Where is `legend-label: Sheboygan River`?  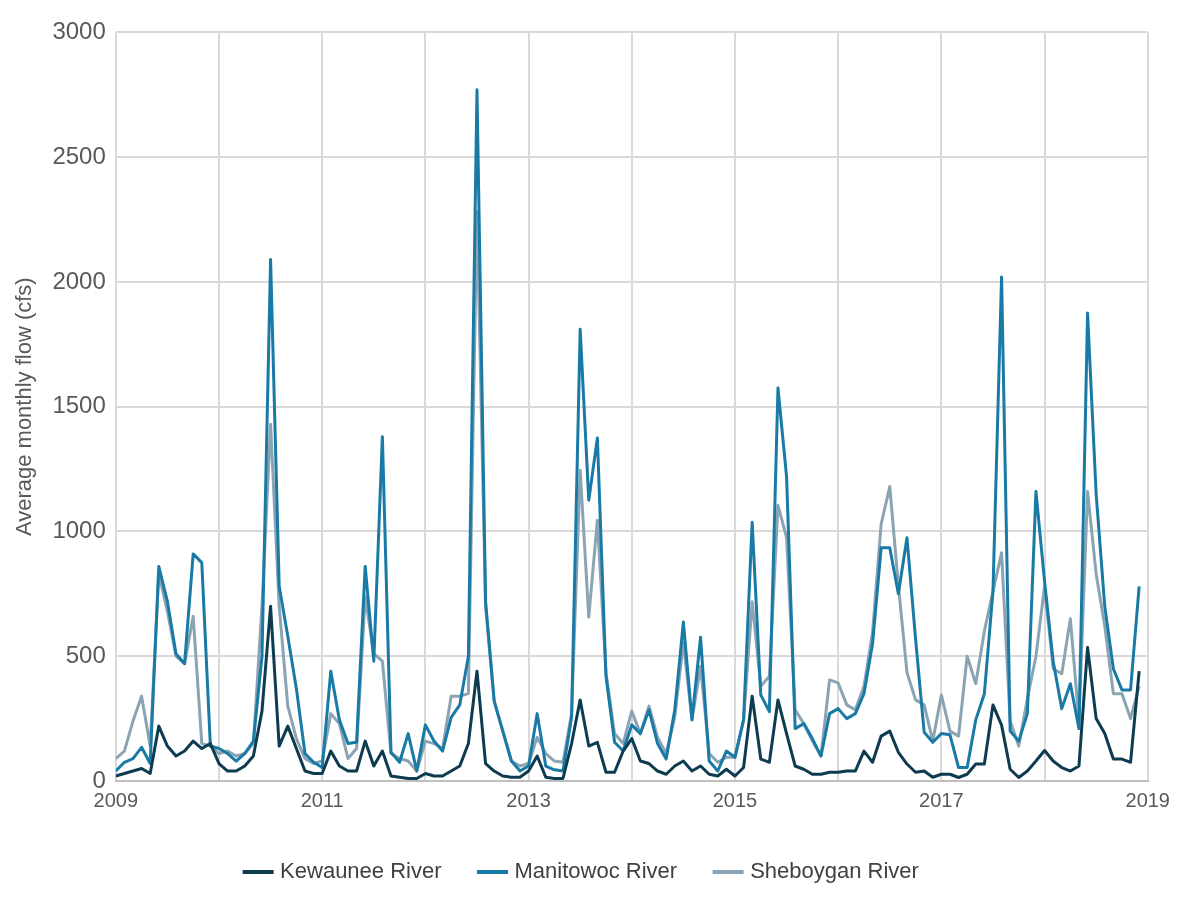 legend-label: Sheboygan River is located at coordinates (834, 871).